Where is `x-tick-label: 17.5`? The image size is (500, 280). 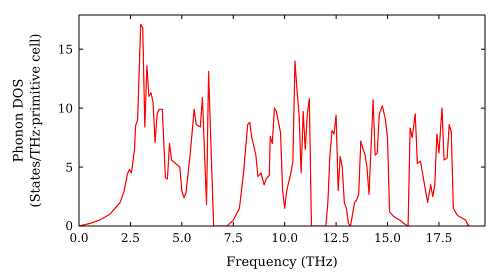
x-tick-label: 17.5 is located at coordinates (439, 238).